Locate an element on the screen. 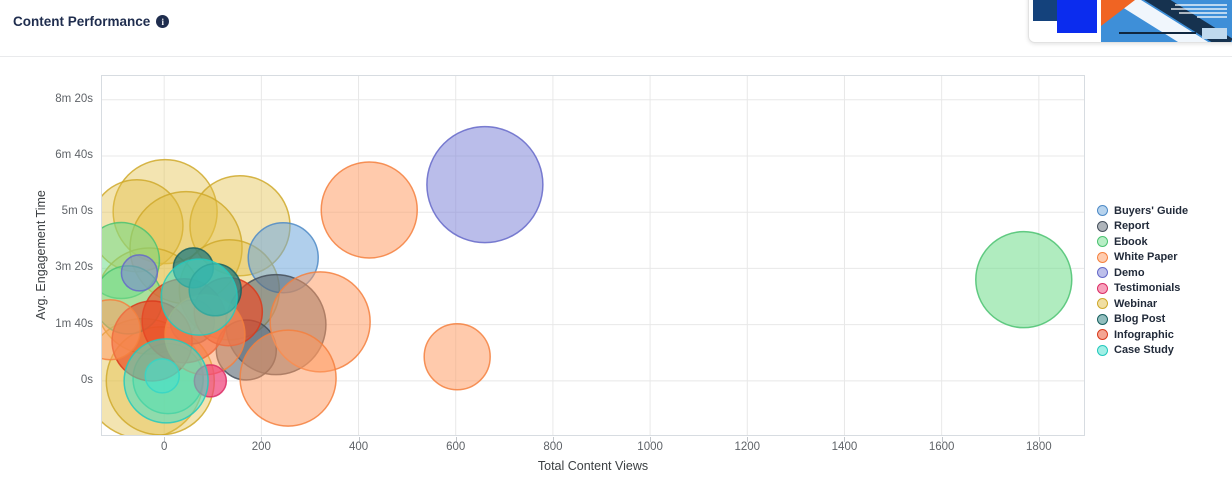 The image size is (1232, 496). legend-item-demo: Demo is located at coordinates (1142, 273).